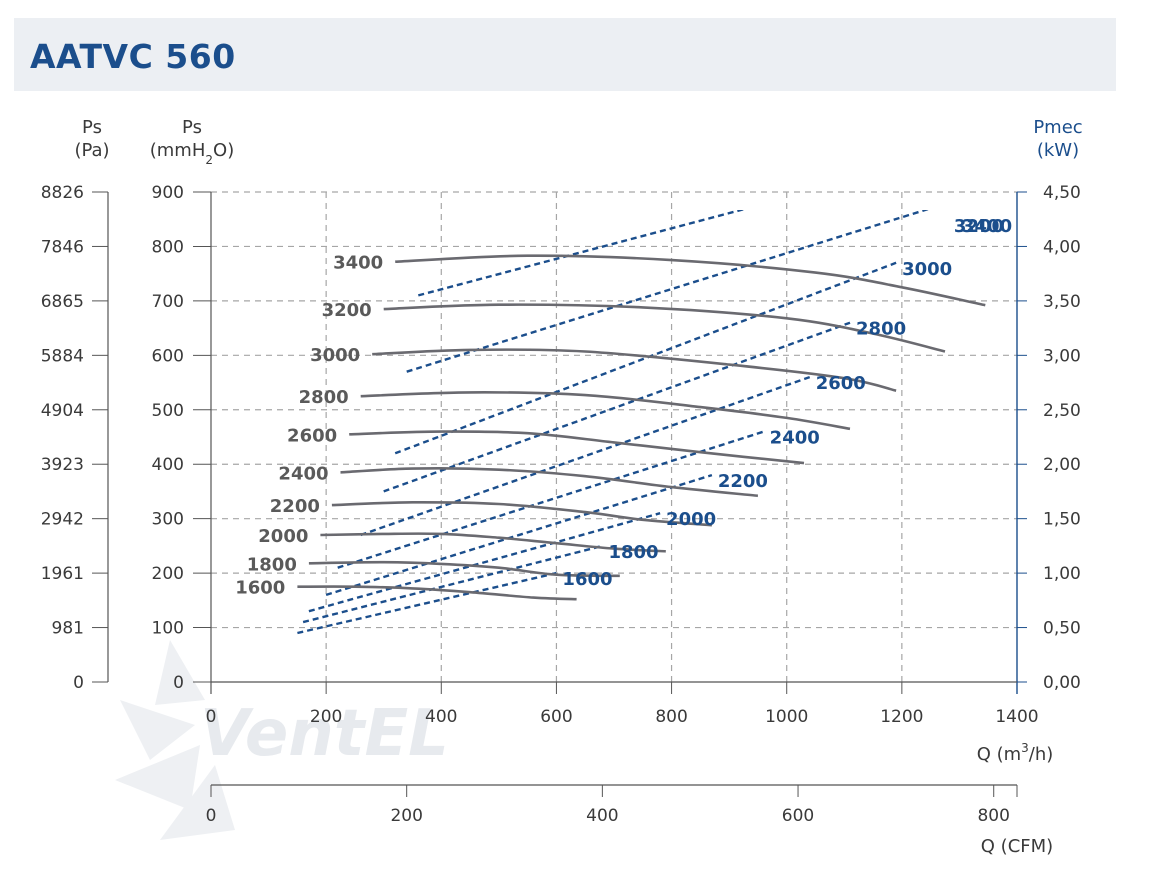 The width and height of the screenshot is (1163, 889). I want to click on mmh2o-tick-label: 500, so click(168, 411).